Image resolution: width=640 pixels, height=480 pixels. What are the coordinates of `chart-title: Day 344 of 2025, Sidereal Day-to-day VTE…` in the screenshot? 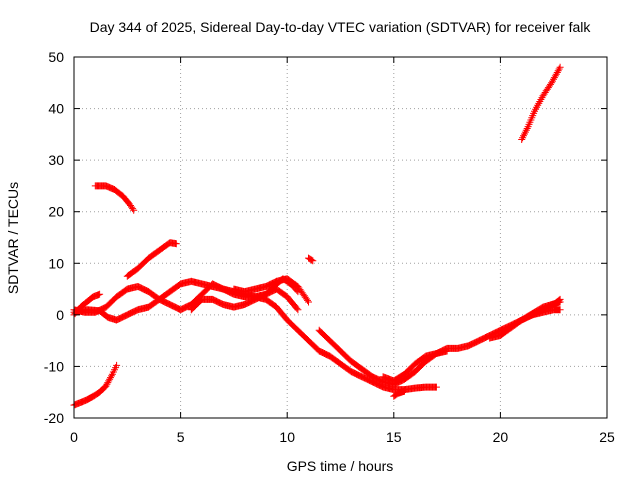 It's located at (341, 27).